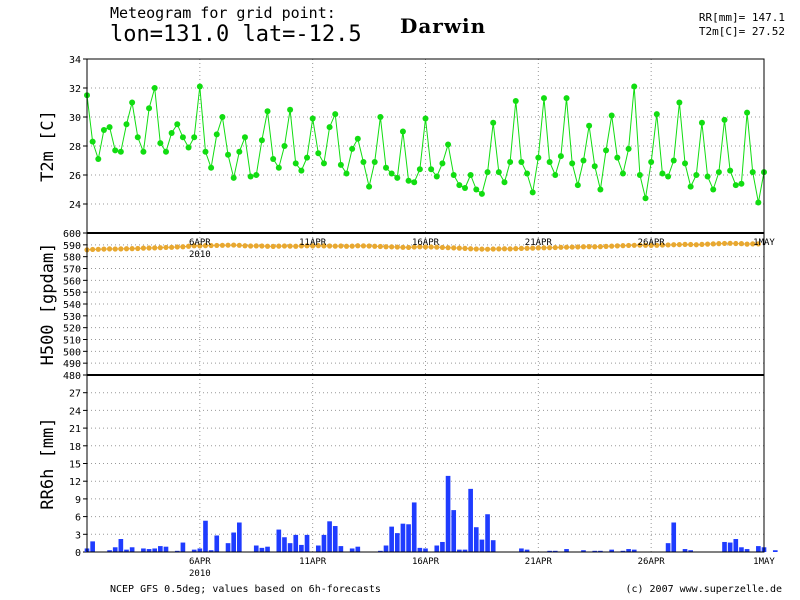 Image resolution: width=800 pixels, height=600 pixels. I want to click on x-tick-label: 1MAY, so click(764, 243).